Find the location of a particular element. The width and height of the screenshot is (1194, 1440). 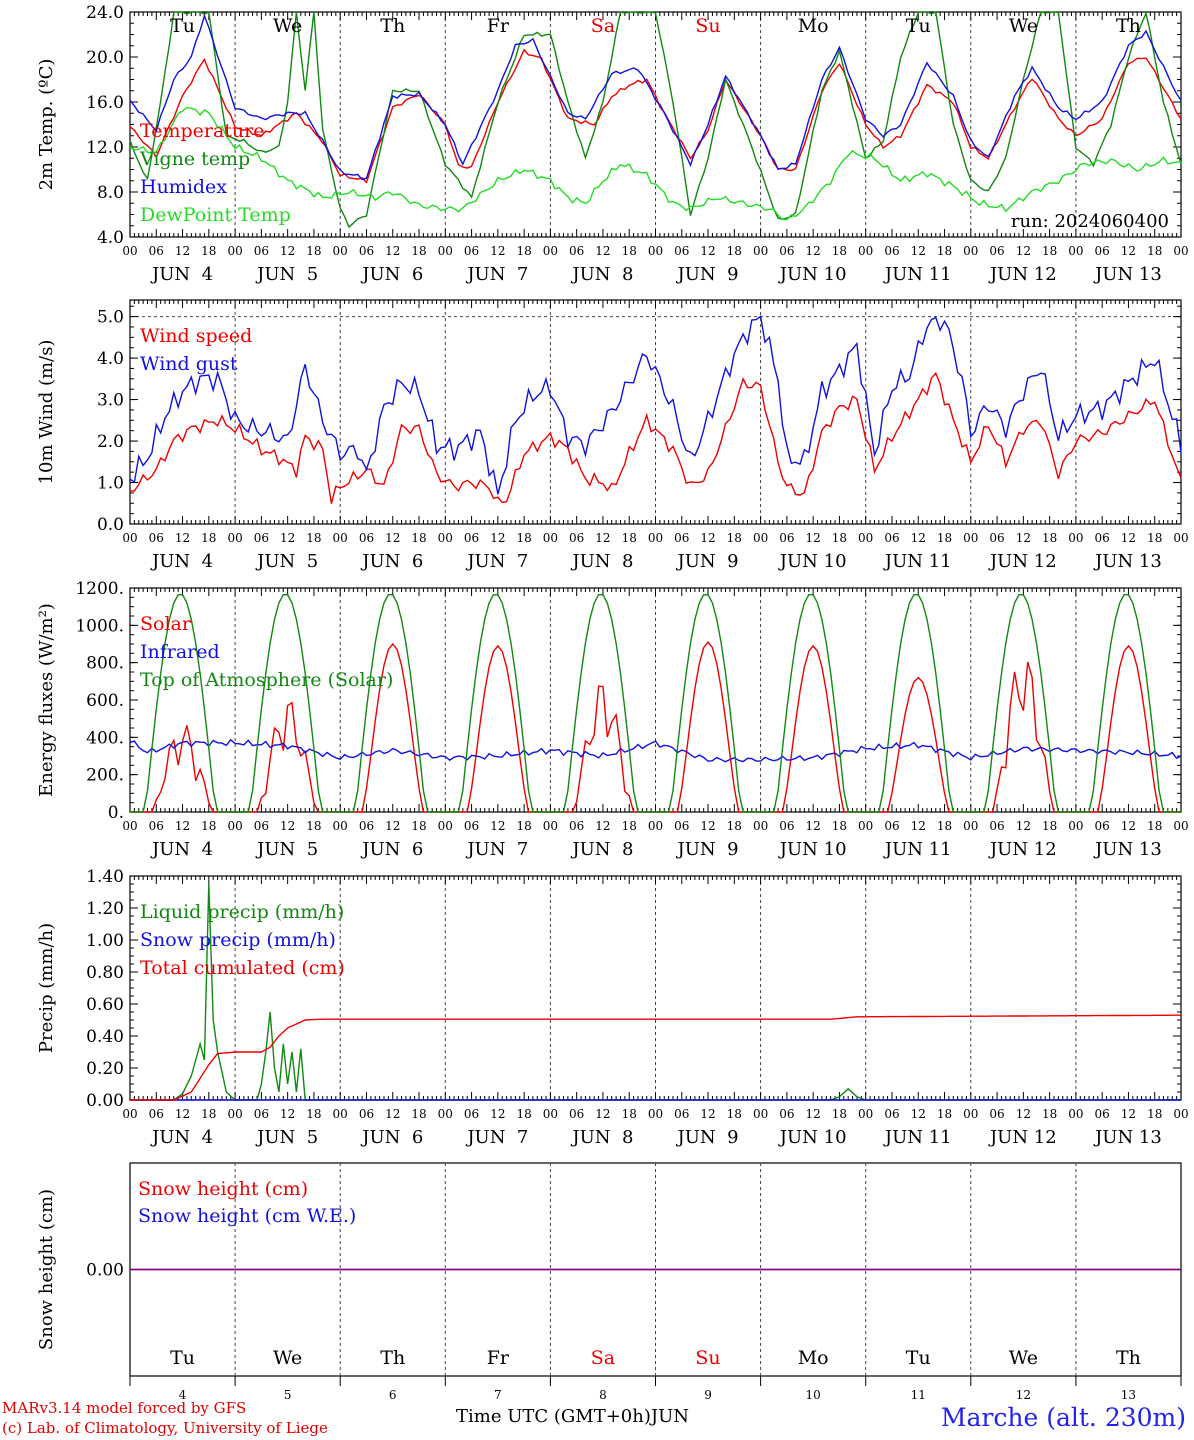

weekday-label: Sa is located at coordinates (603, 26).